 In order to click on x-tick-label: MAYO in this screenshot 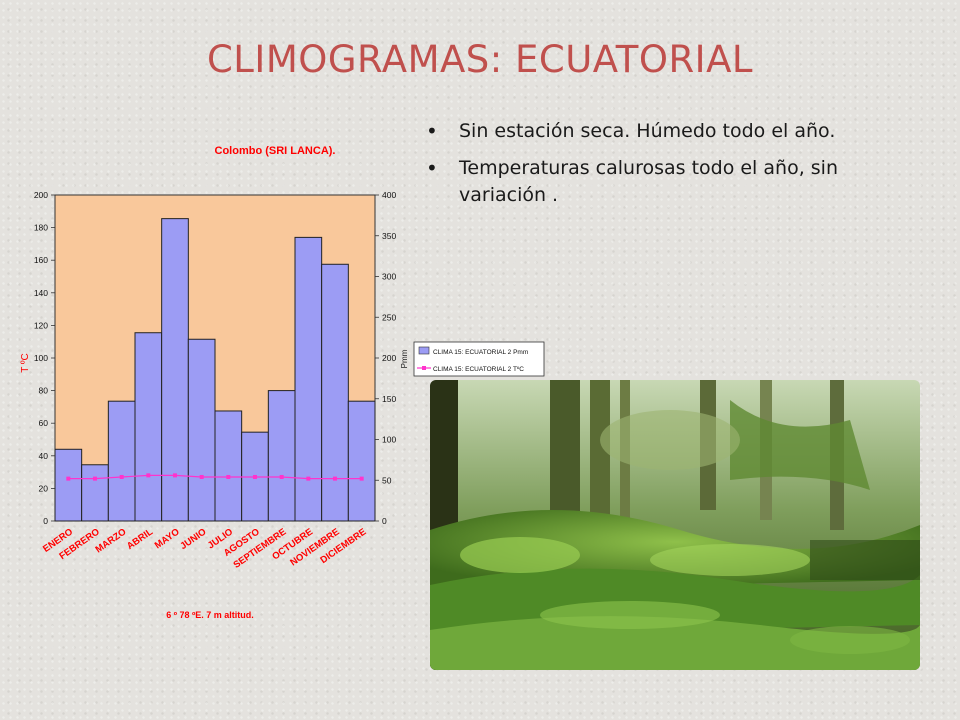, I will do `click(167, 538)`.